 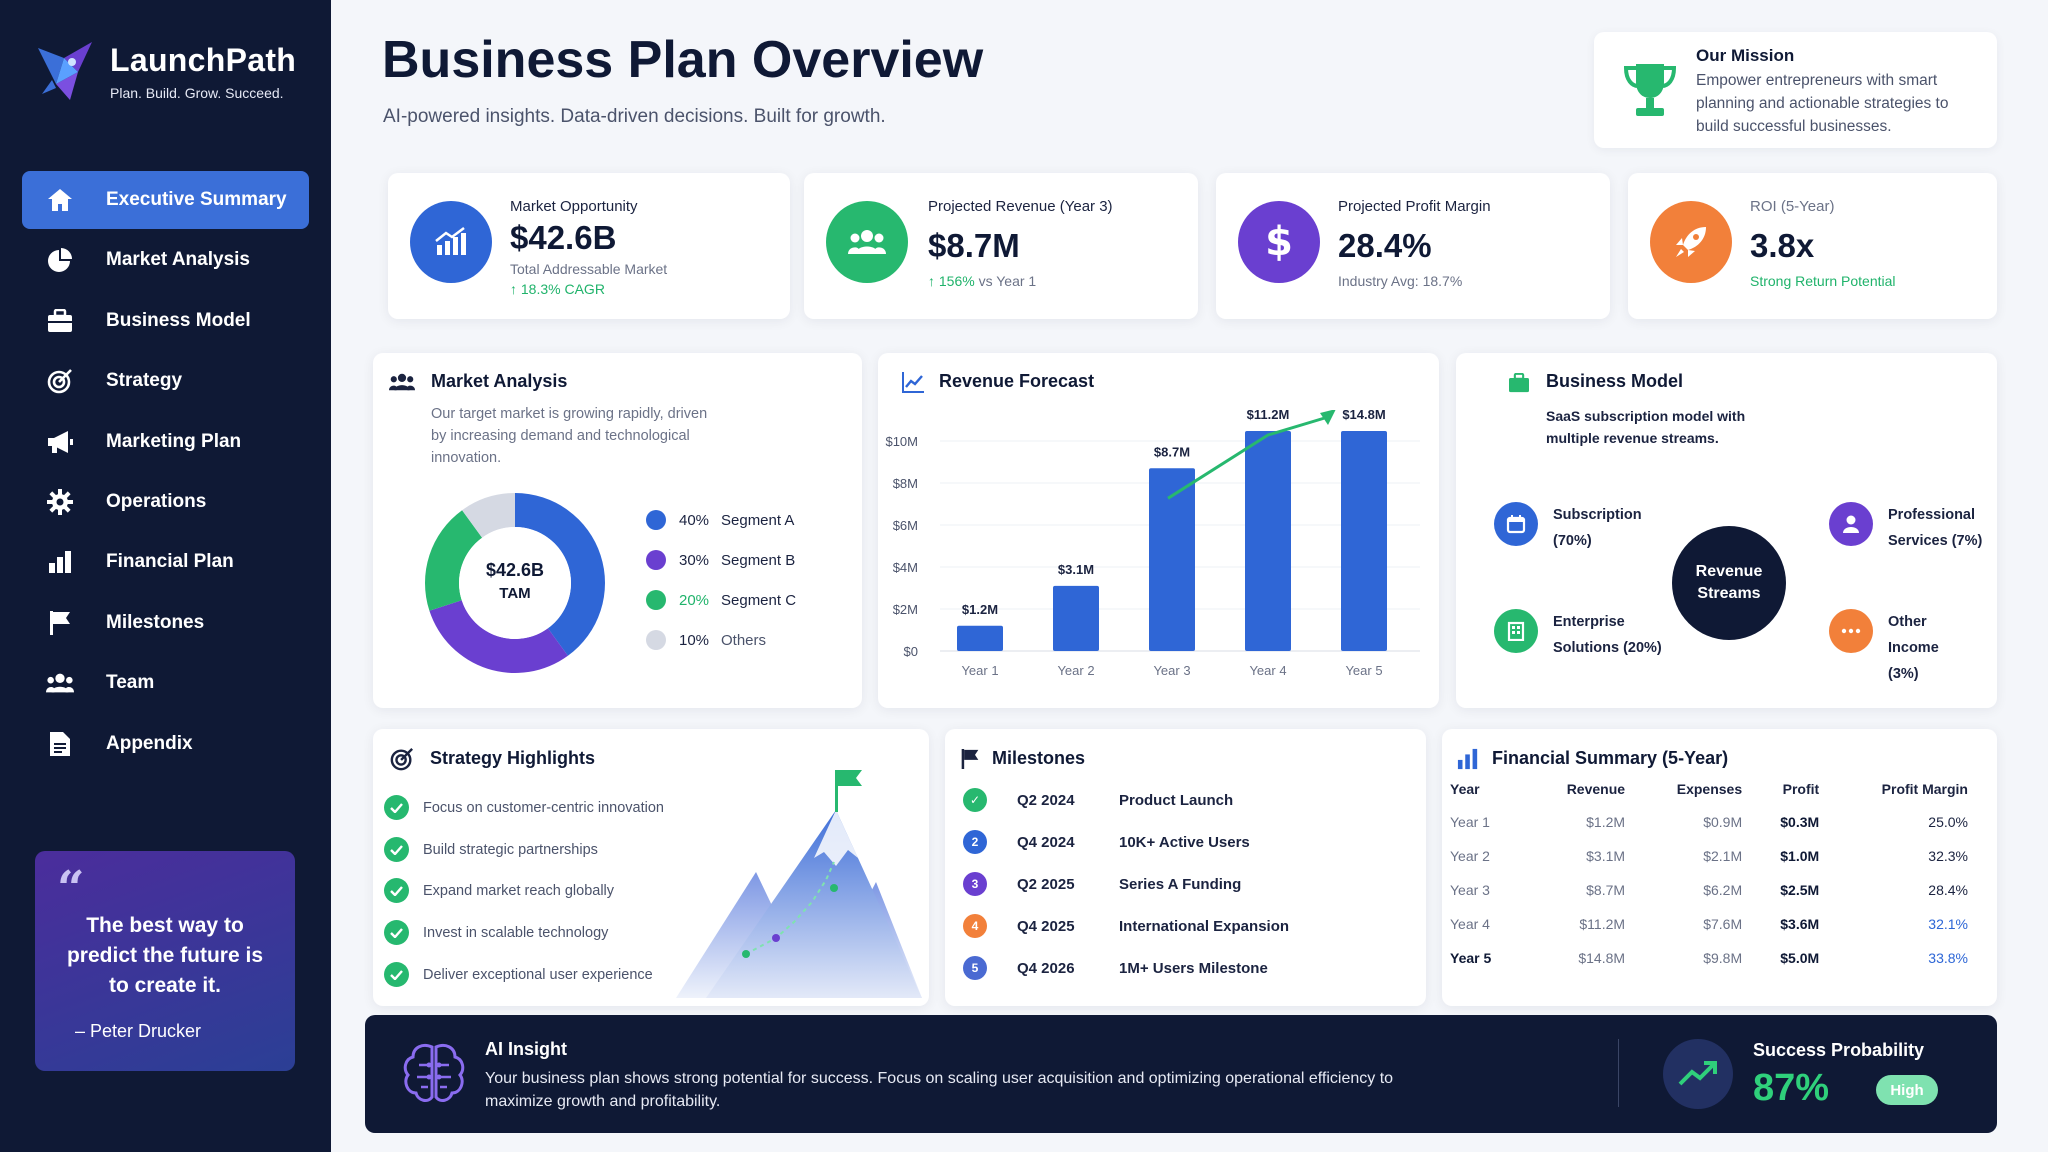 What do you see at coordinates (165, 623) in the screenshot?
I see `sidebar-item-milestones: Milestones` at bounding box center [165, 623].